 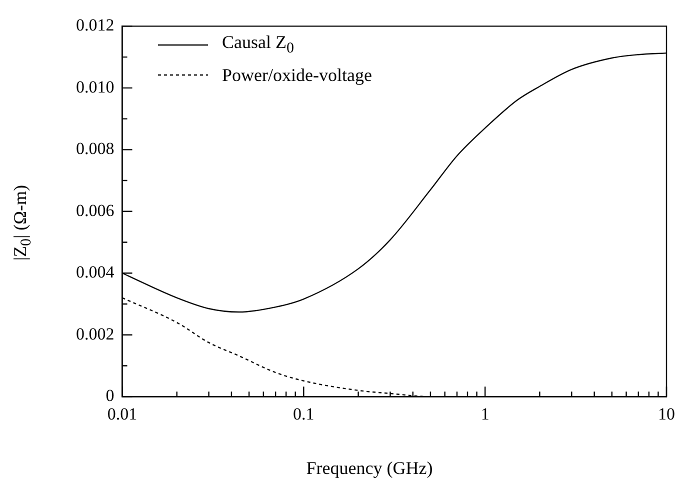 What do you see at coordinates (666, 414) in the screenshot?
I see `x-tick-label: 10` at bounding box center [666, 414].